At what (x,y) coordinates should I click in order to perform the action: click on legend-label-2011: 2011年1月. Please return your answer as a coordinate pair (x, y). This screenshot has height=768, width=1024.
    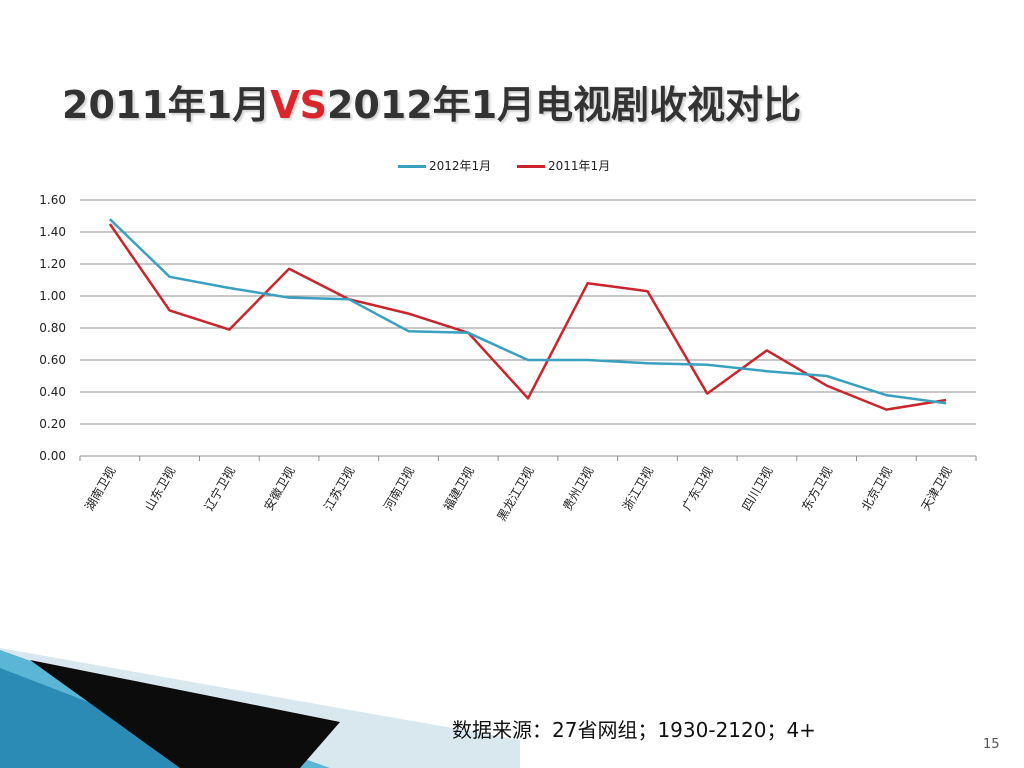
    Looking at the image, I should click on (579, 166).